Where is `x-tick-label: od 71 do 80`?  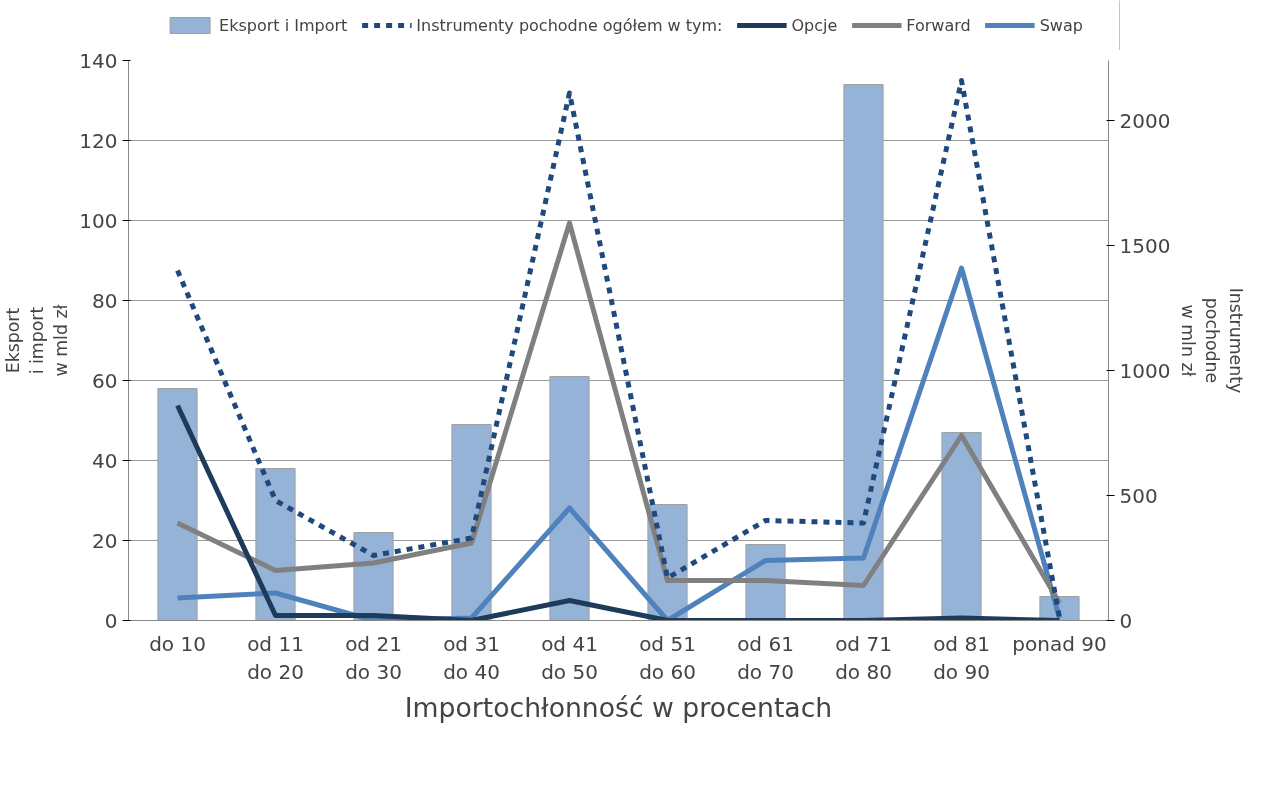
x-tick-label: od 71 do 80 is located at coordinates (863, 658).